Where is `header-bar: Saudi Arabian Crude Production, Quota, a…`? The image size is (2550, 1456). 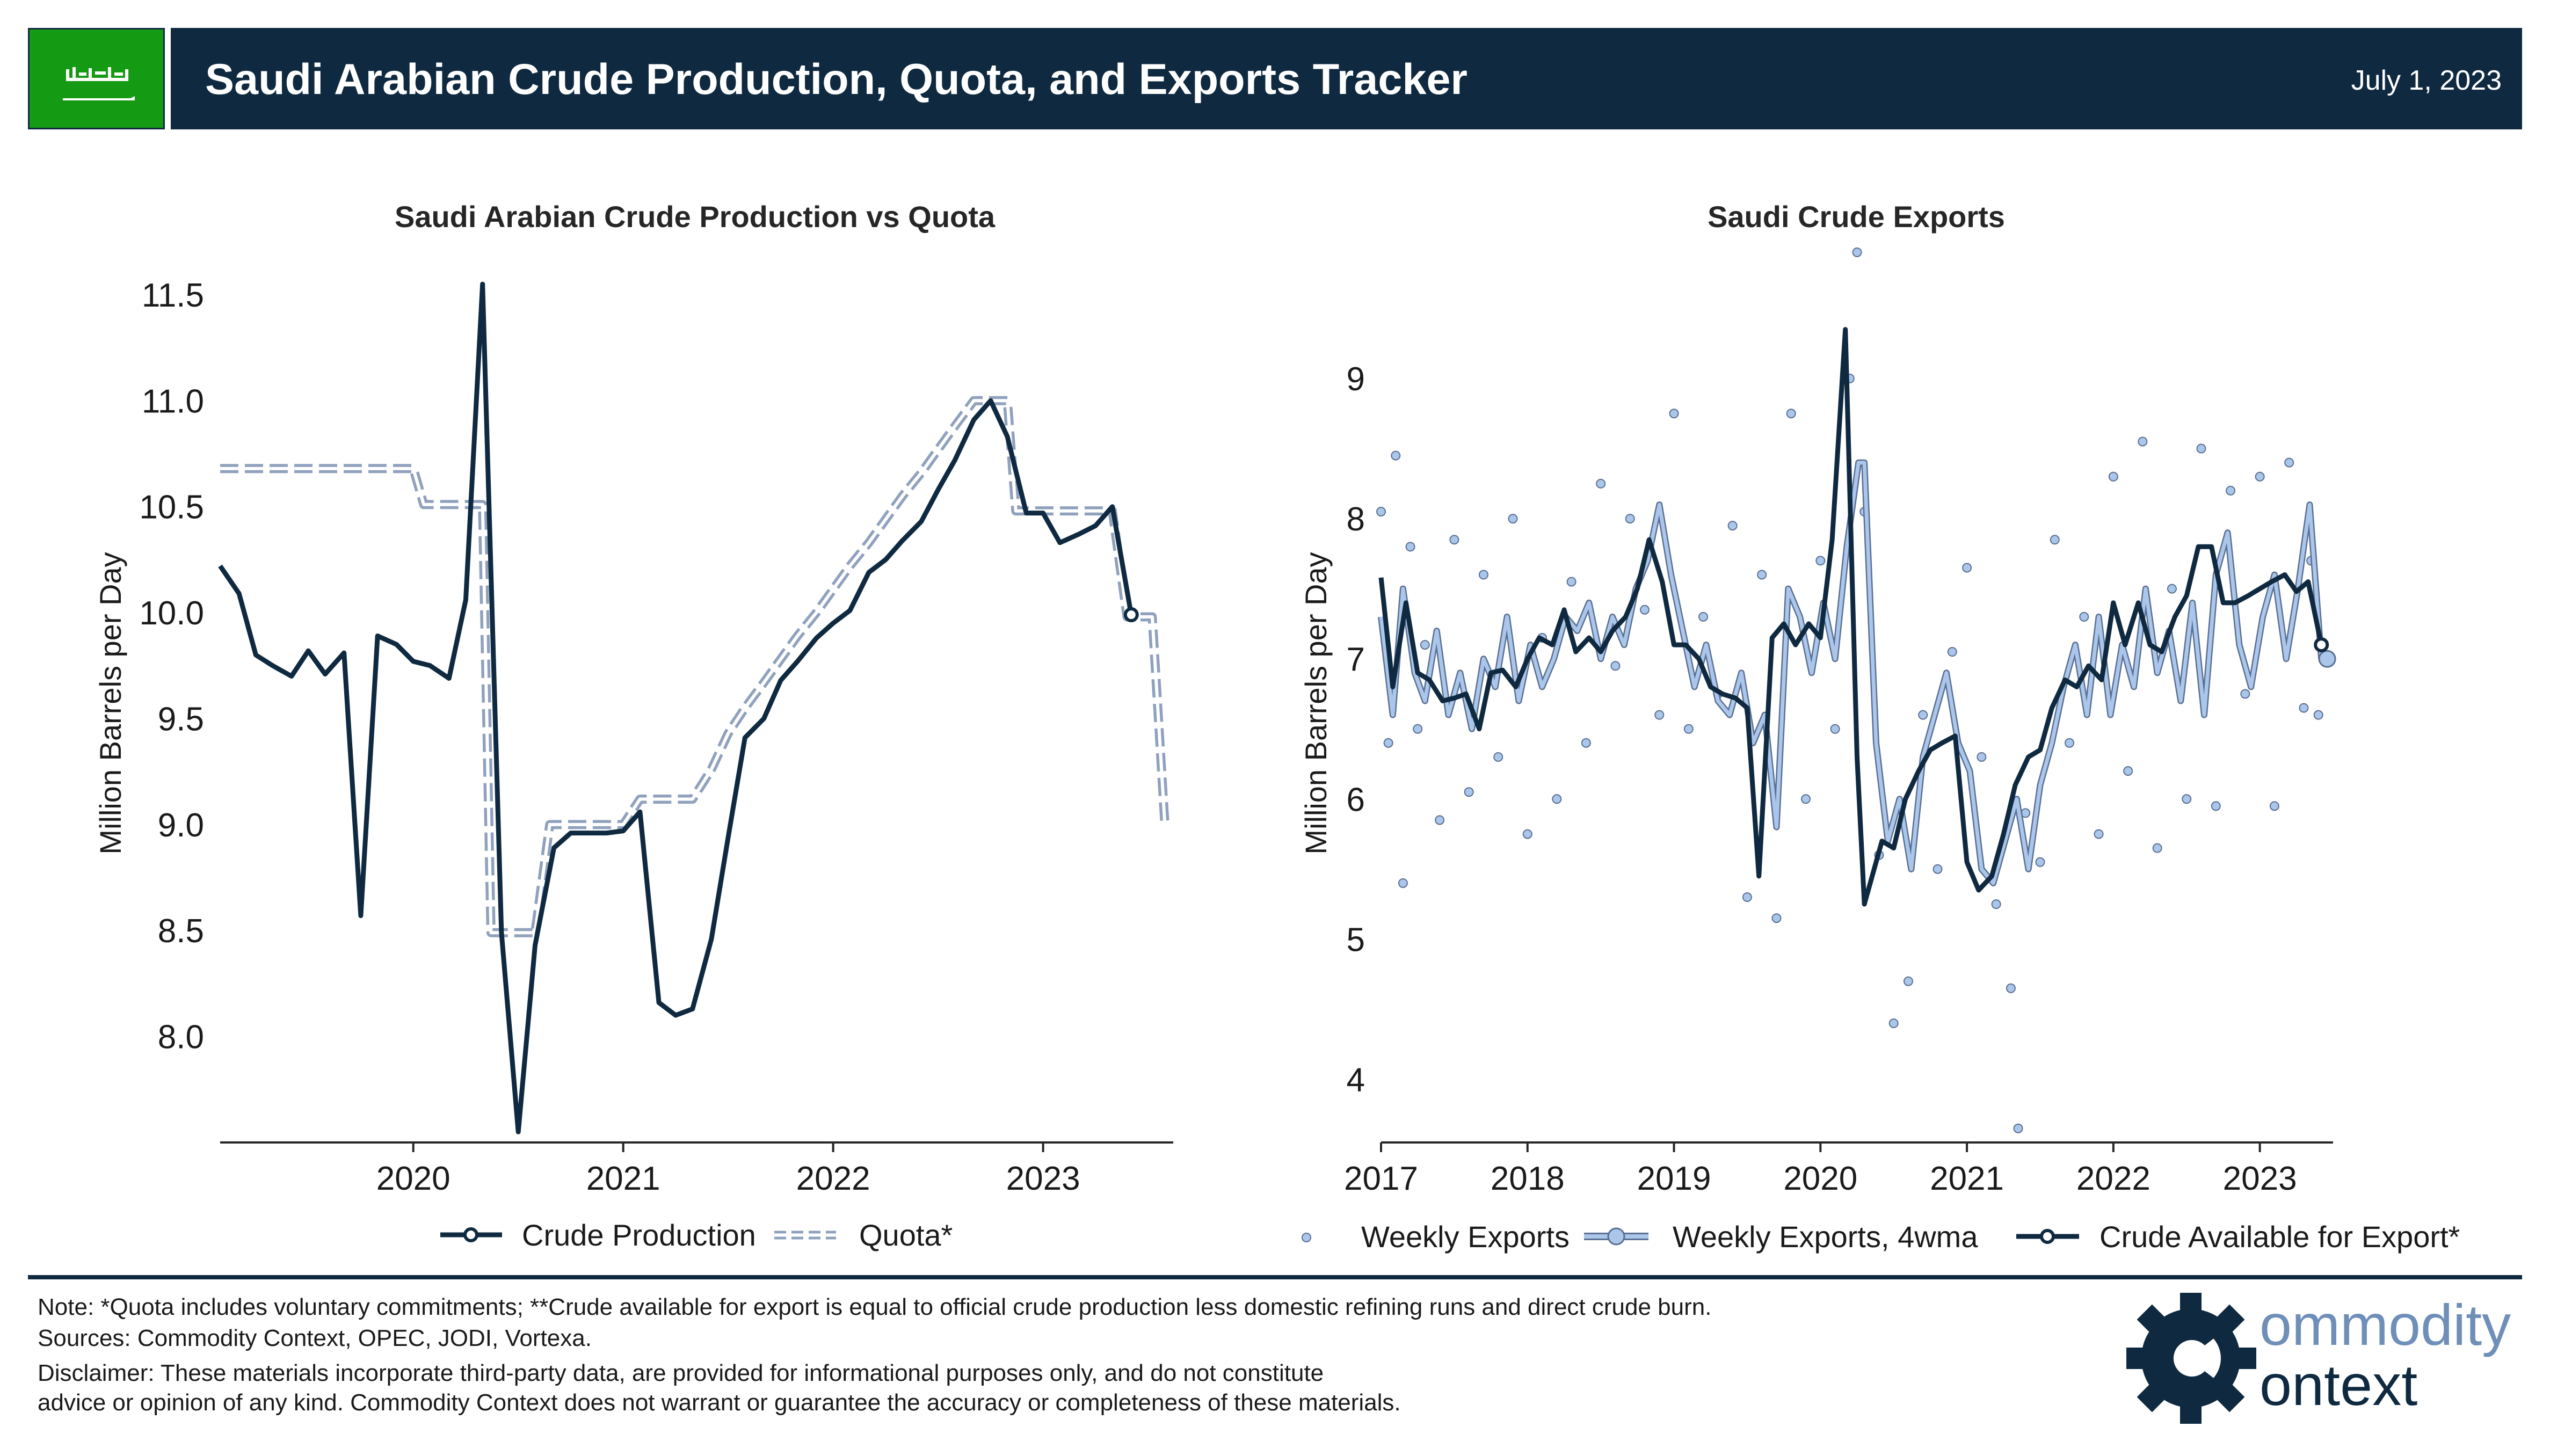 header-bar: Saudi Arabian Crude Production, Quota, a… is located at coordinates (1346, 78).